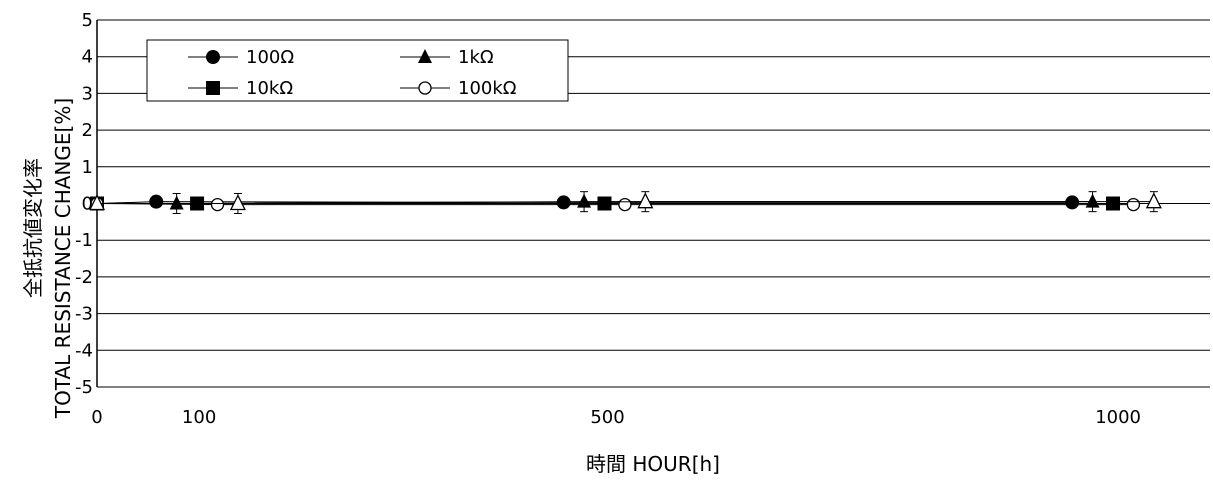 This screenshot has height=480, width=1213. Describe the element at coordinates (84, 387) in the screenshot. I see `y-tick-label: -5` at that location.